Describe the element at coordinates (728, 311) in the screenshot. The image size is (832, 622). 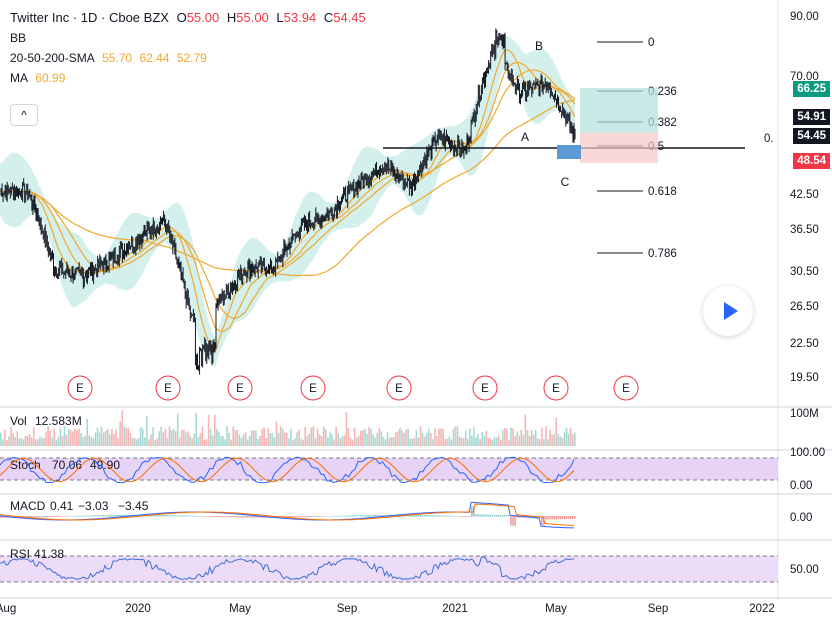
I see `play-button` at that location.